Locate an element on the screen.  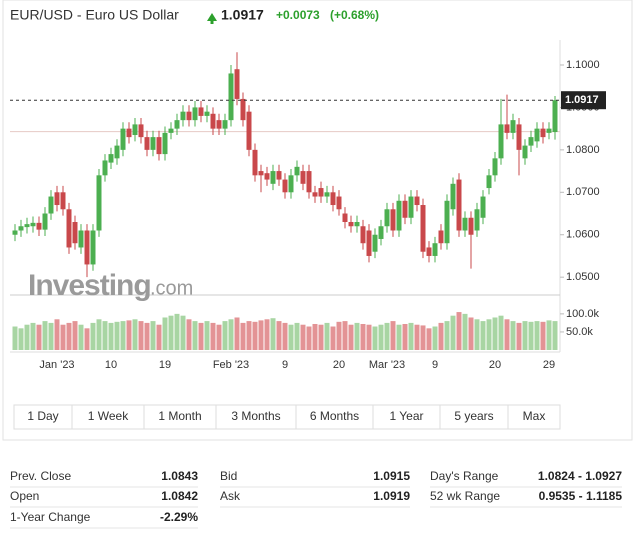
stat-label: Ask is located at coordinates (230, 496).